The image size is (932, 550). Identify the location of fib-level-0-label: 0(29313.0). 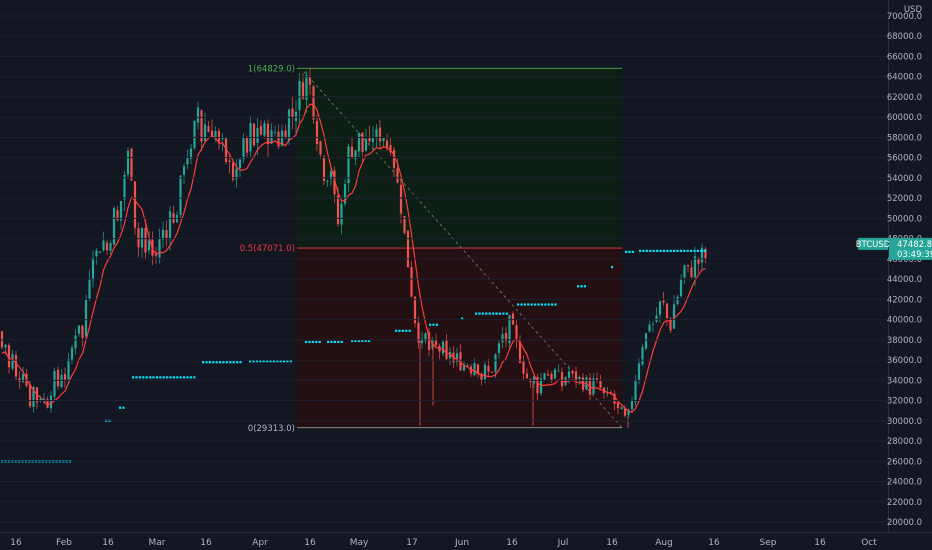
(271, 429).